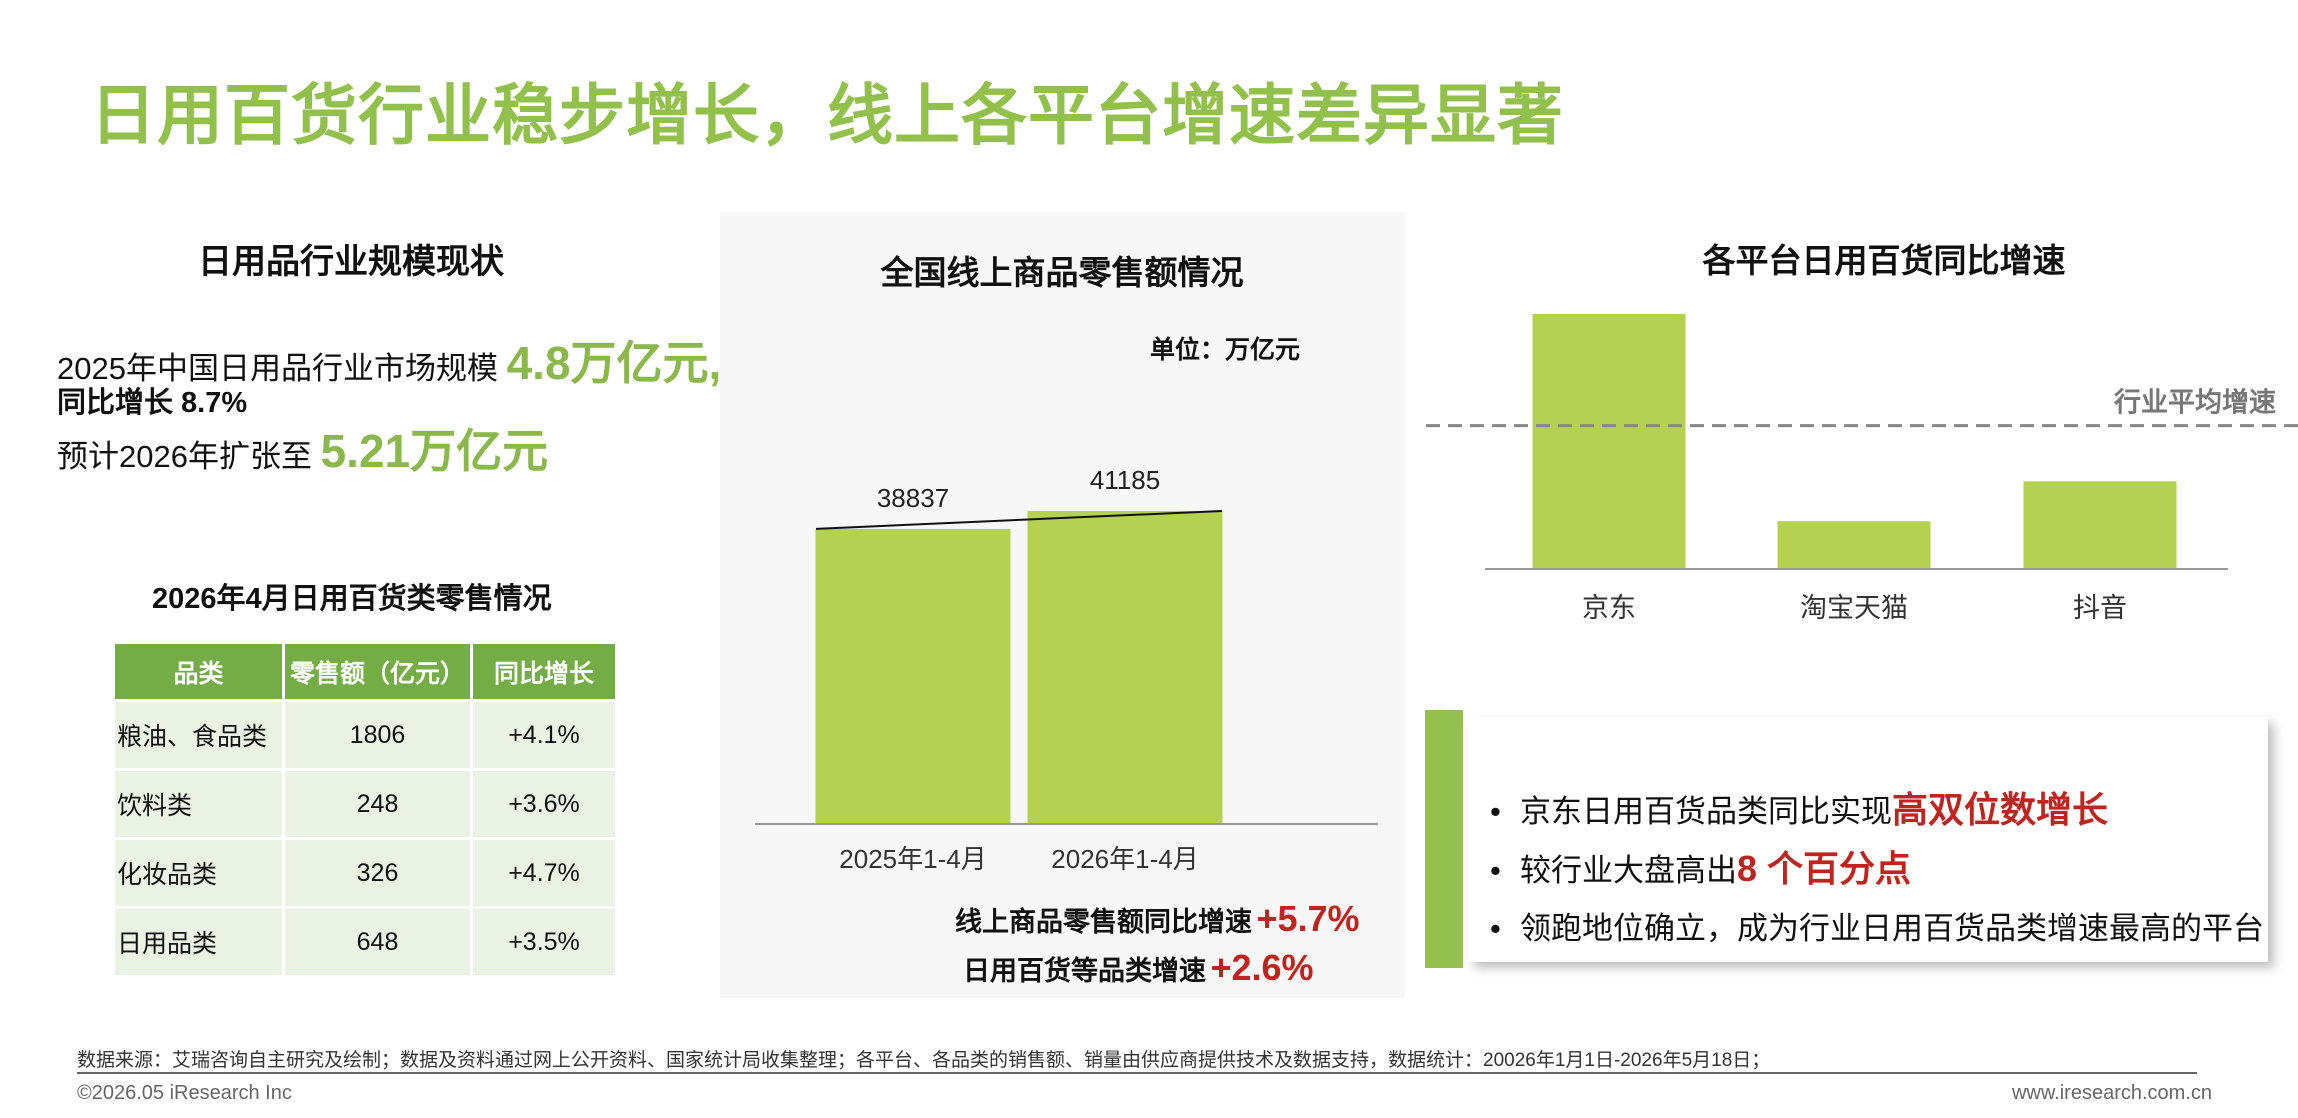 The width and height of the screenshot is (2298, 1118). Describe the element at coordinates (544, 804) in the screenshot. I see `table-cell-growth: +3.6%` at that location.